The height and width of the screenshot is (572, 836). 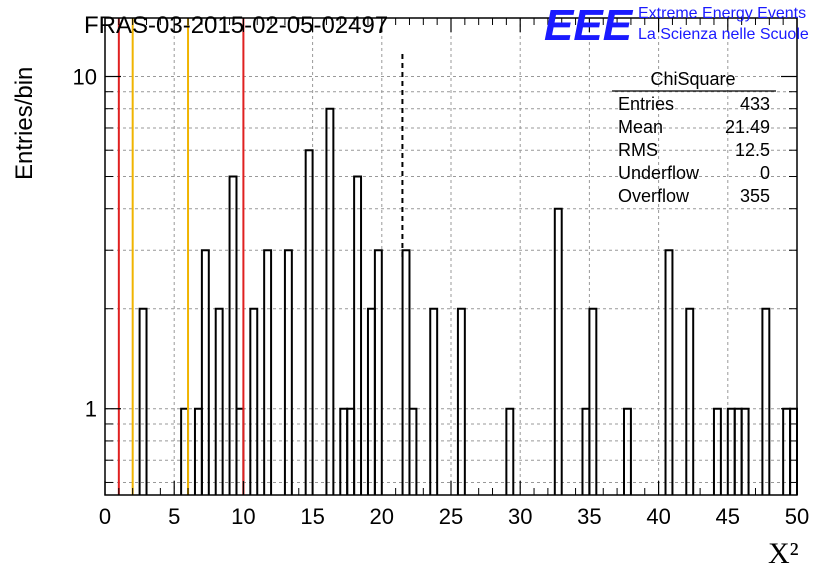 I want to click on x-tick-label: 30, so click(x=520, y=516).